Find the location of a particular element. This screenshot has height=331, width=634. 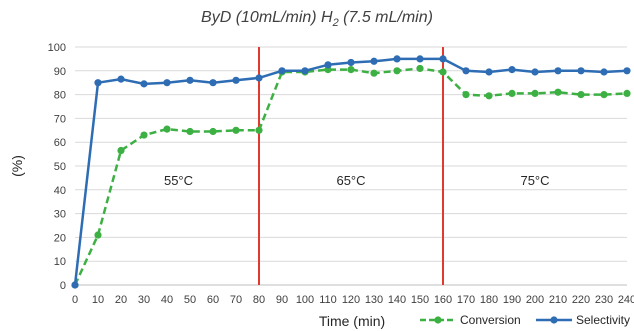

chart-title: ByD (10mL/min) H2 (7.5 mL/min) is located at coordinates (317, 19).